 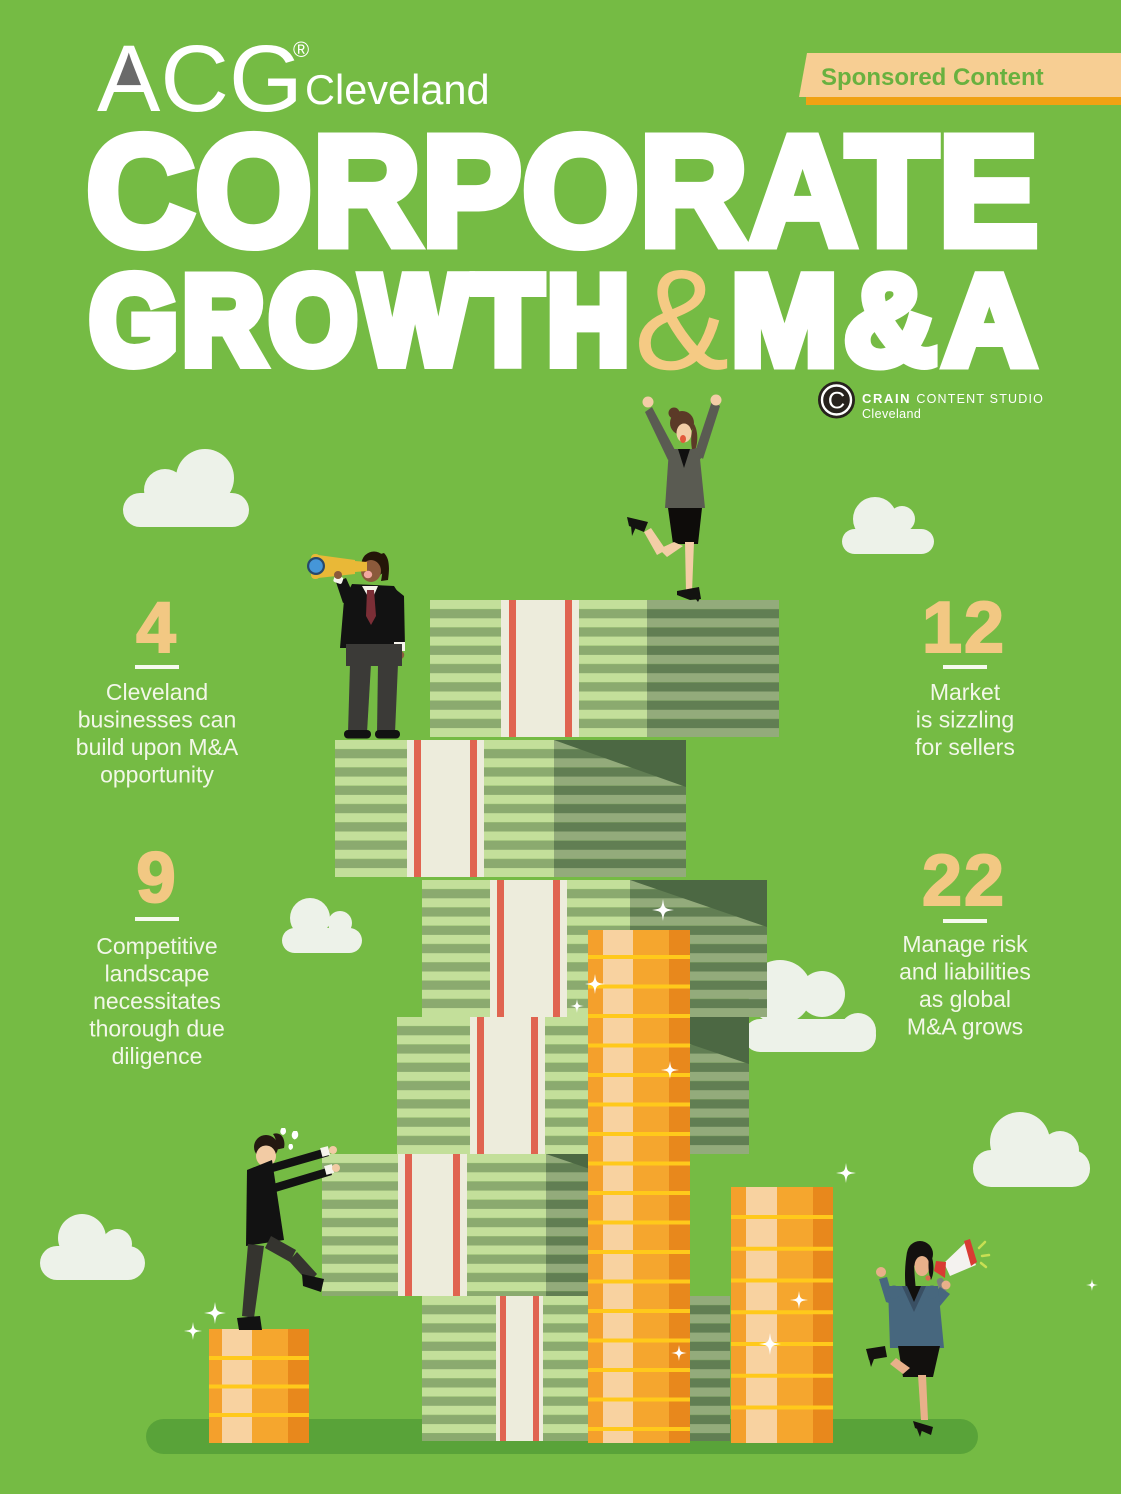 What do you see at coordinates (964, 628) in the screenshot?
I see `svg-text: 12` at bounding box center [964, 628].